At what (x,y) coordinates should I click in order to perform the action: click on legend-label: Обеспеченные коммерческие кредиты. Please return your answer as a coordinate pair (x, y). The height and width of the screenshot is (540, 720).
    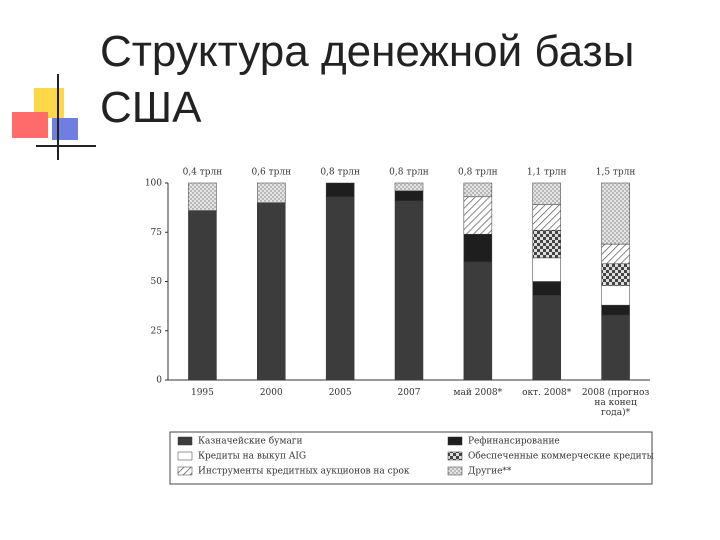
    Looking at the image, I should click on (561, 456).